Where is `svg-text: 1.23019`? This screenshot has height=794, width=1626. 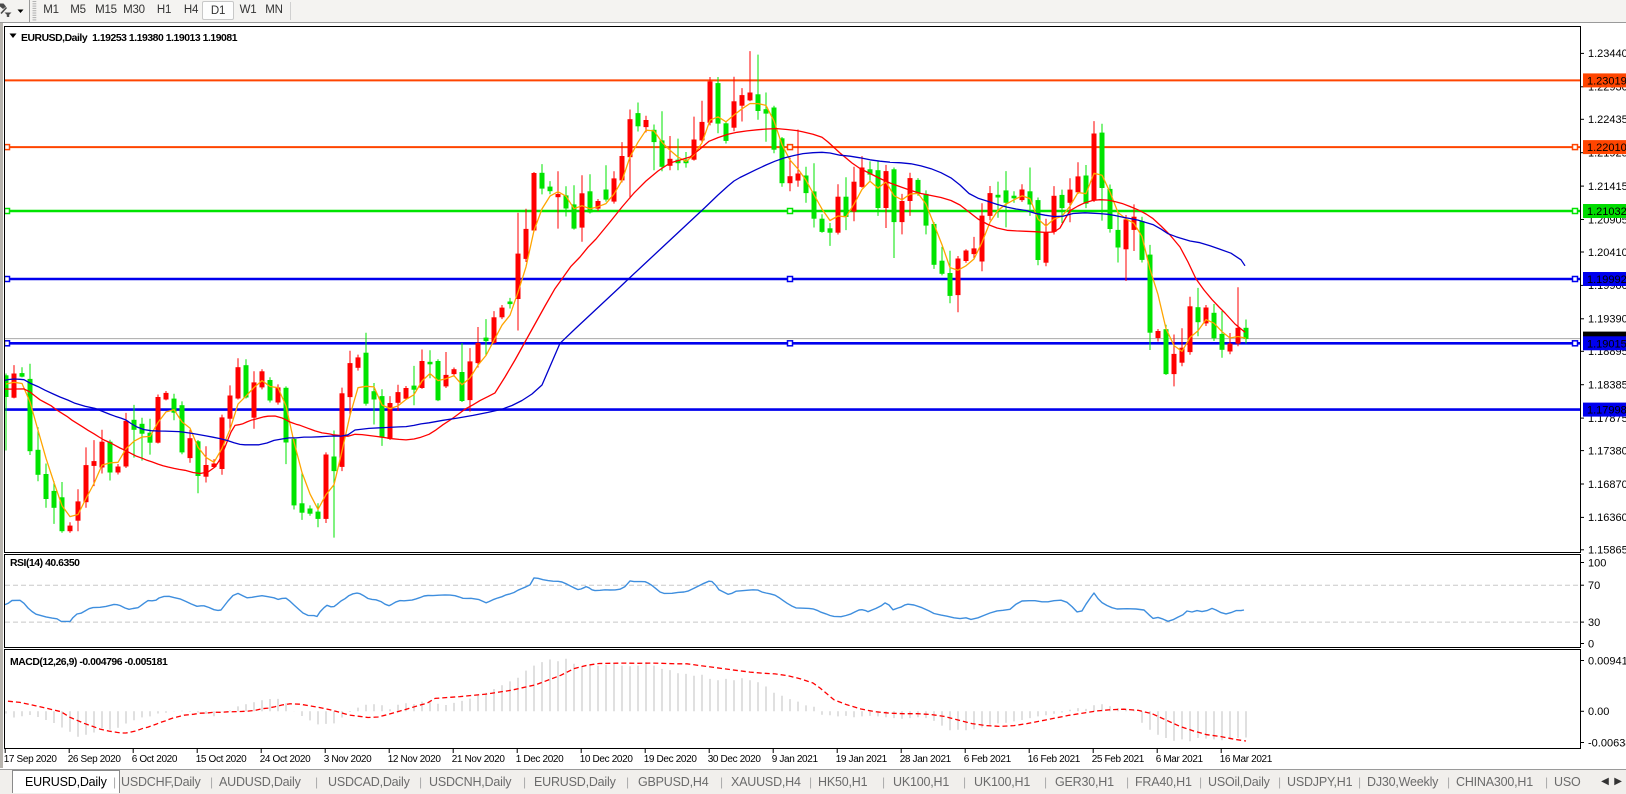
svg-text: 1.23019 is located at coordinates (1606, 81).